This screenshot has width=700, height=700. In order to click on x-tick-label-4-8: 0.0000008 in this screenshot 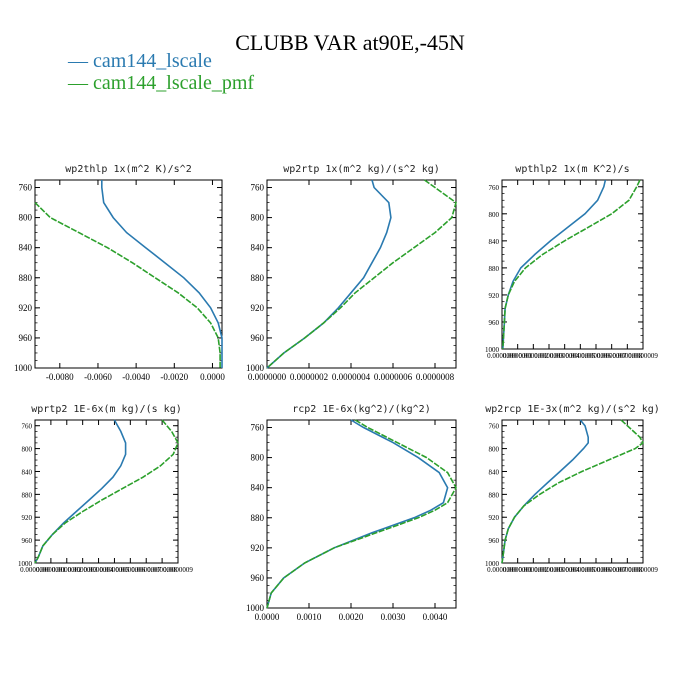, I will do `click(162, 570)`.